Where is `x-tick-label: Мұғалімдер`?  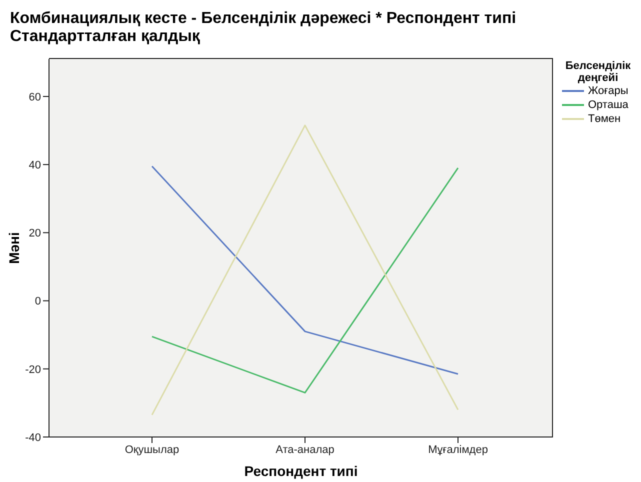 x-tick-label: Мұғалімдер is located at coordinates (458, 450).